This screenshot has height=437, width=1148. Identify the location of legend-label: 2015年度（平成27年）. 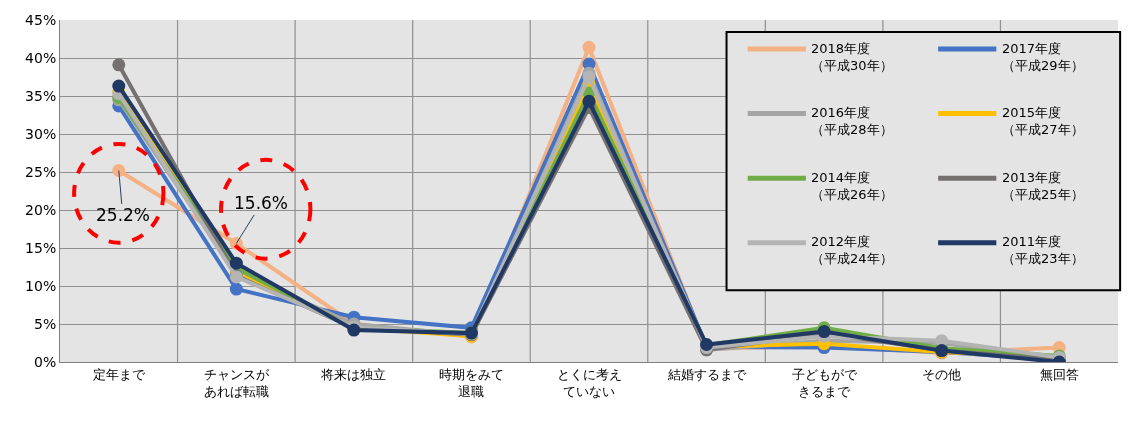
(1043, 121).